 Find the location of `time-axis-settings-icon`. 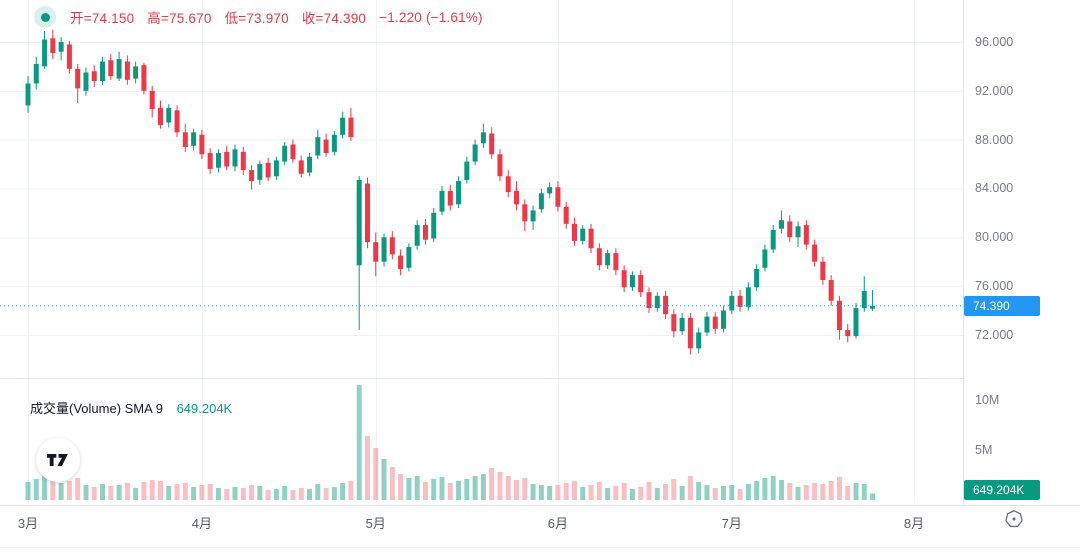

time-axis-settings-icon is located at coordinates (1014, 519).